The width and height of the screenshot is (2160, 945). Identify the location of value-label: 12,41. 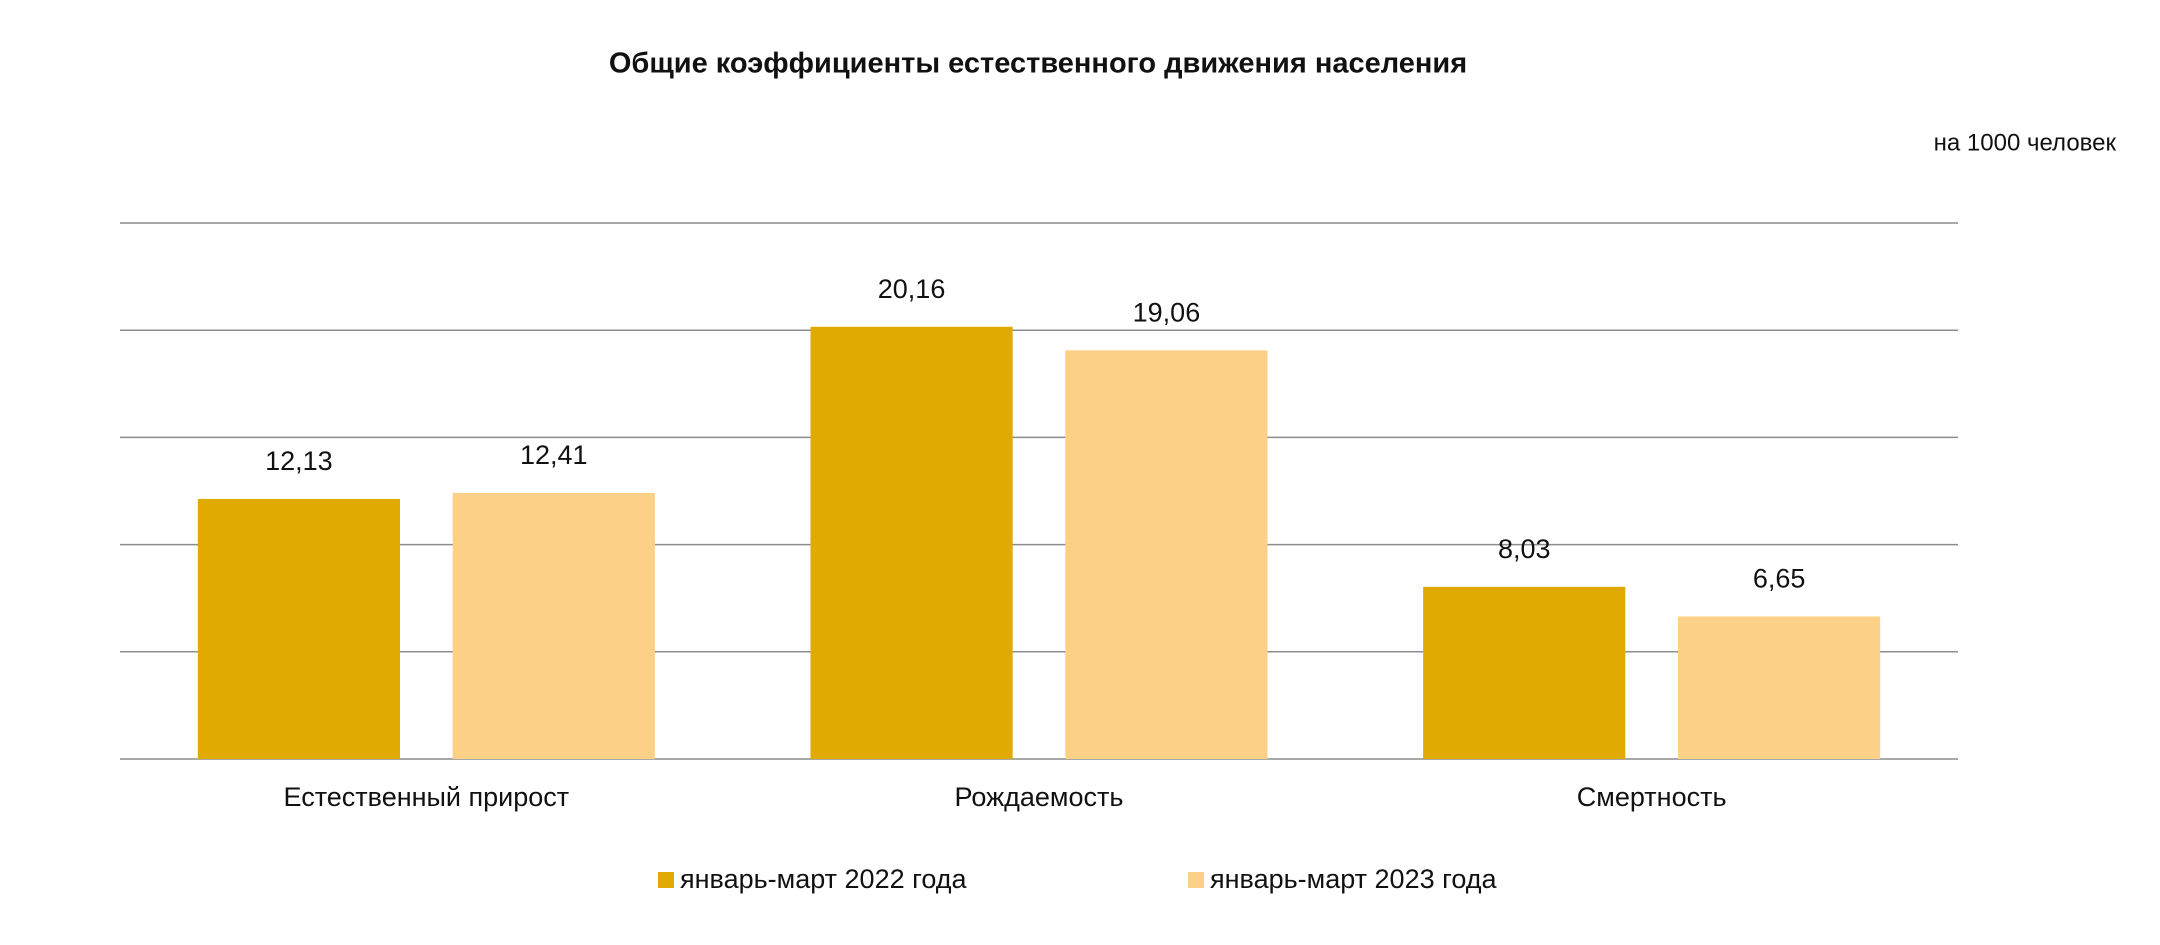
(554, 455).